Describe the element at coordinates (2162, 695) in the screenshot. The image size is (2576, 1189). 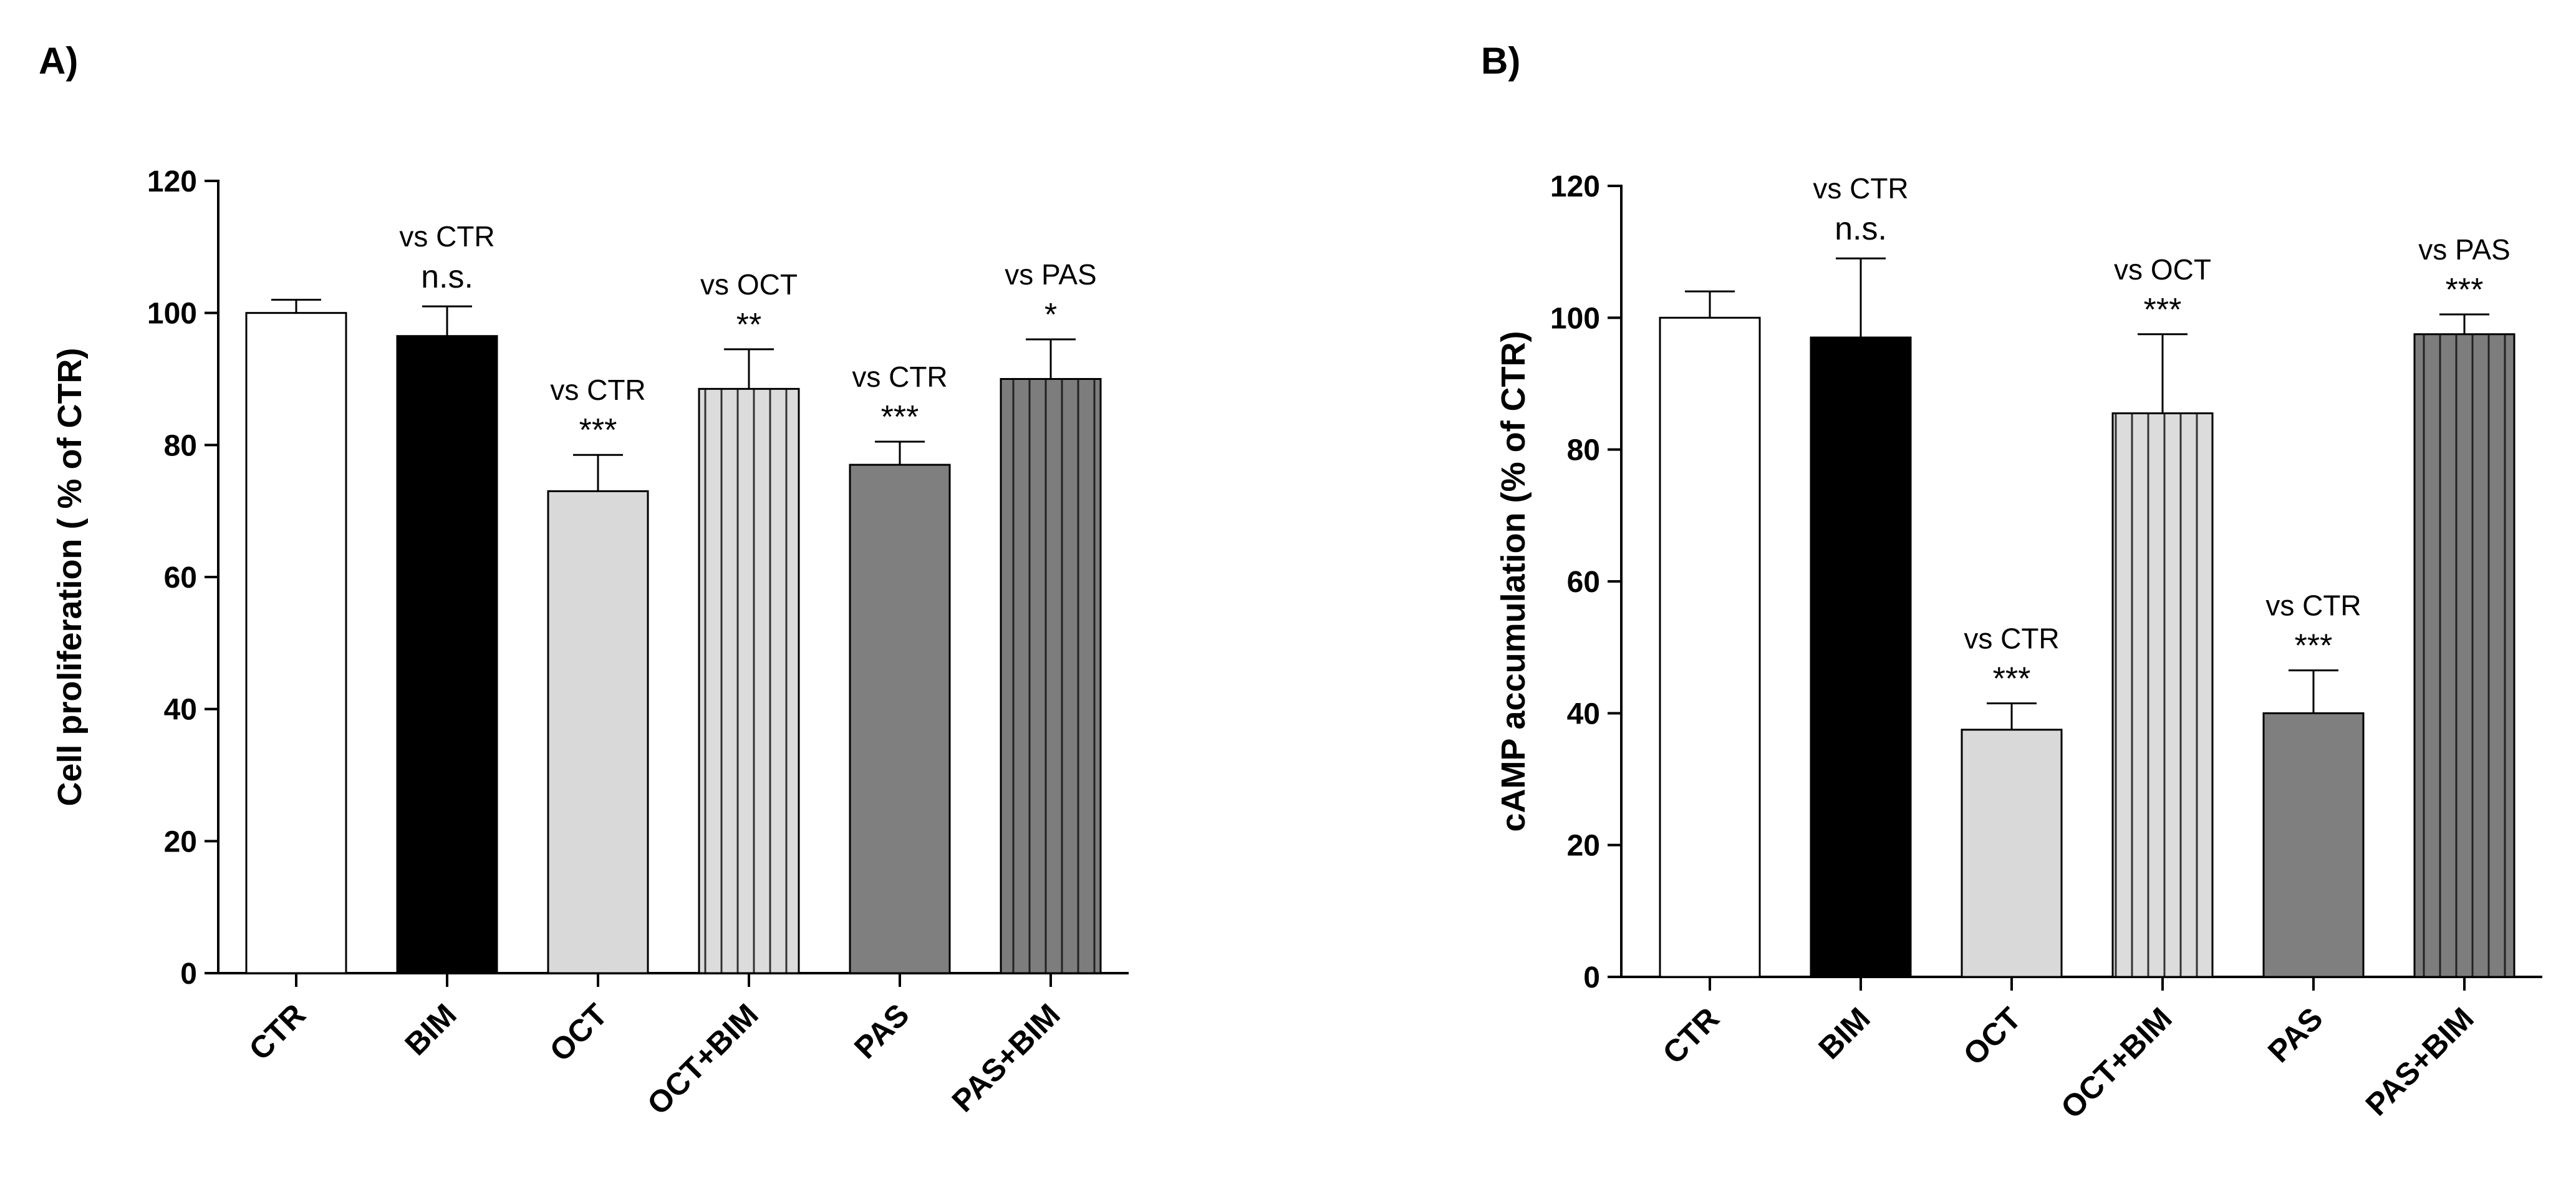
I see `panel-b-bar-oct-bim` at that location.